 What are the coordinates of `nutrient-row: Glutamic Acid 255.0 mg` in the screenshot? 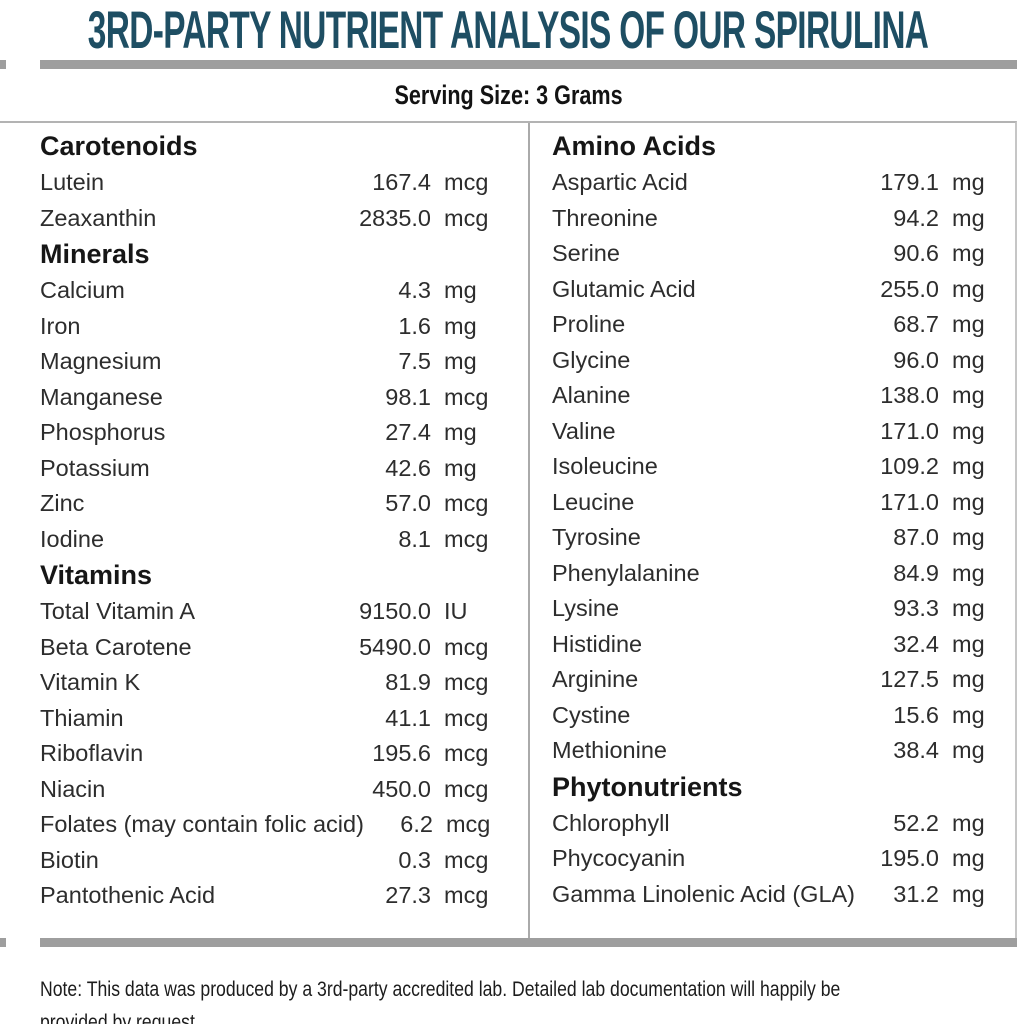 It's located at (776, 290).